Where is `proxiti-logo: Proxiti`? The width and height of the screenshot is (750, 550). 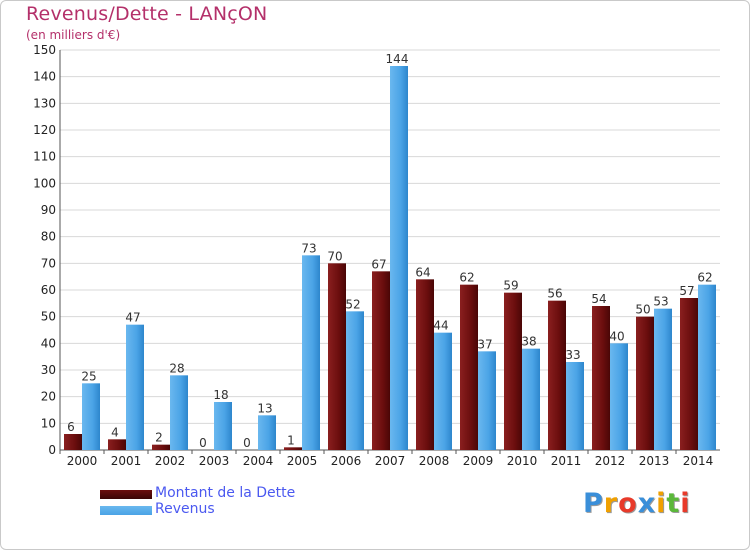
proxiti-logo: Proxiti is located at coordinates (637, 503).